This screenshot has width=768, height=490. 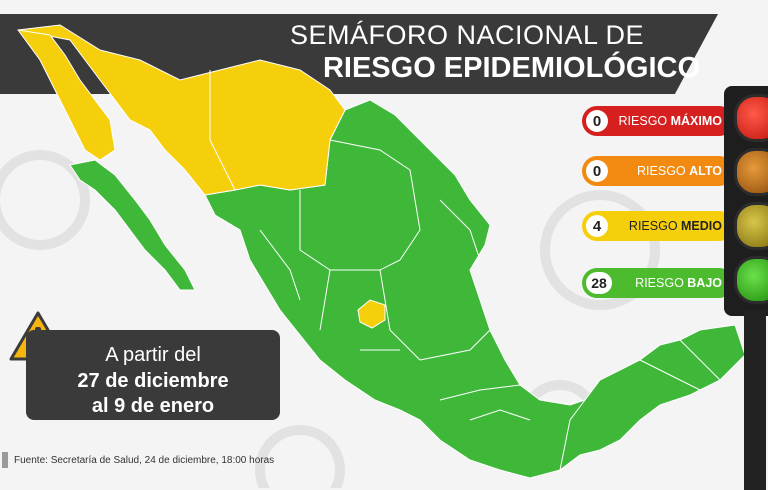 What do you see at coordinates (5, 460) in the screenshot?
I see `source-bar` at bounding box center [5, 460].